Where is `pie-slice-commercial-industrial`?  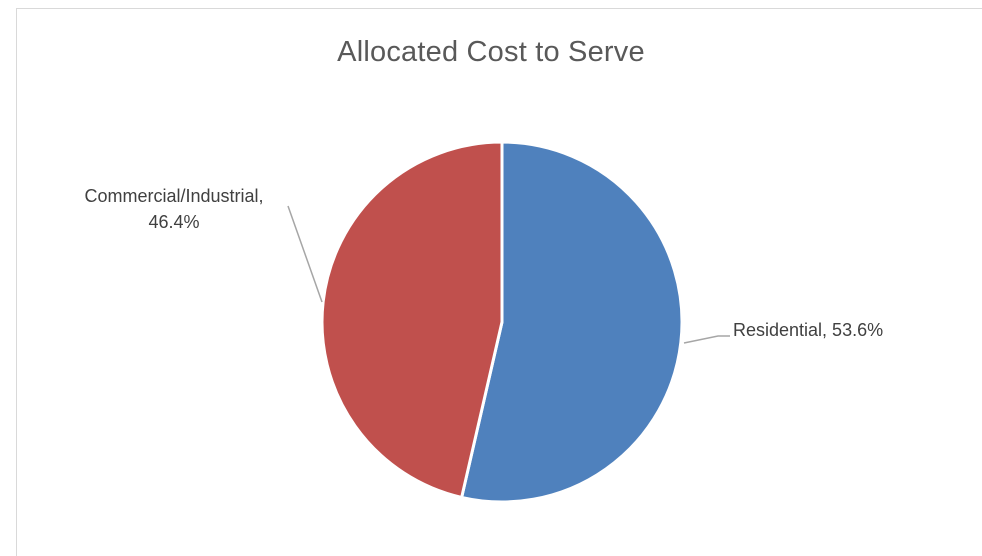 pie-slice-commercial-industrial is located at coordinates (412, 319).